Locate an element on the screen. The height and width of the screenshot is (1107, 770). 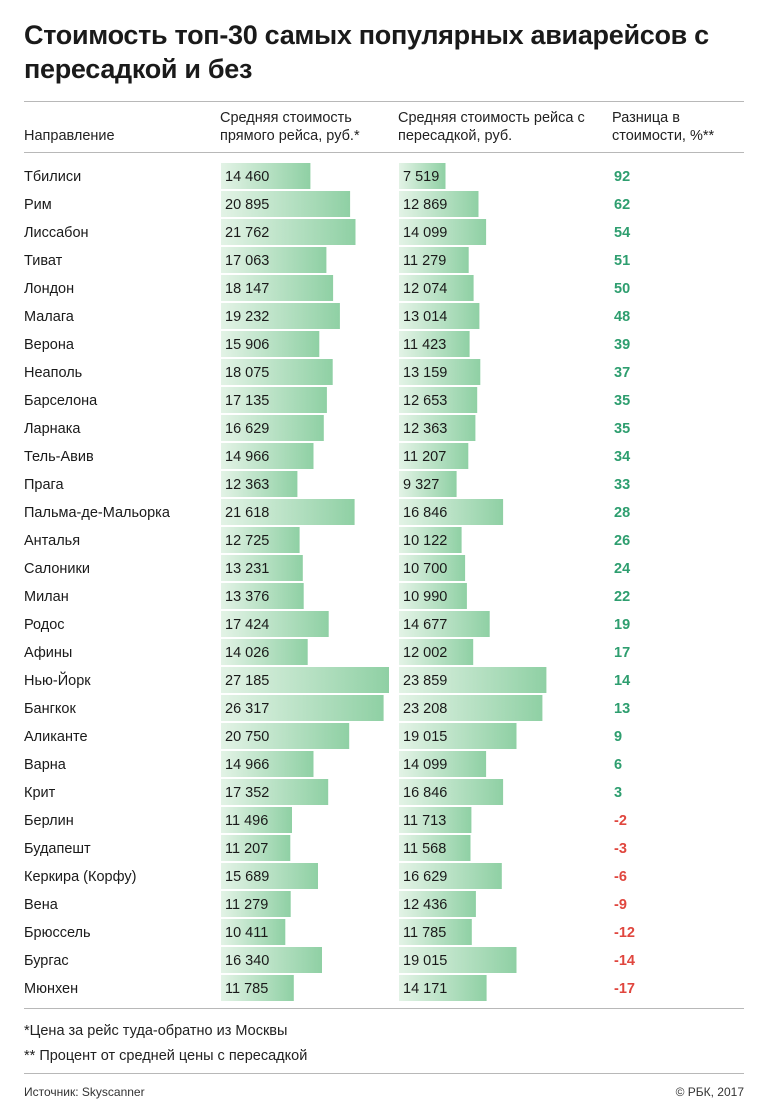
header-direct-price: Средняя стоимость прямого рейса, руб.* is located at coordinates (290, 127).